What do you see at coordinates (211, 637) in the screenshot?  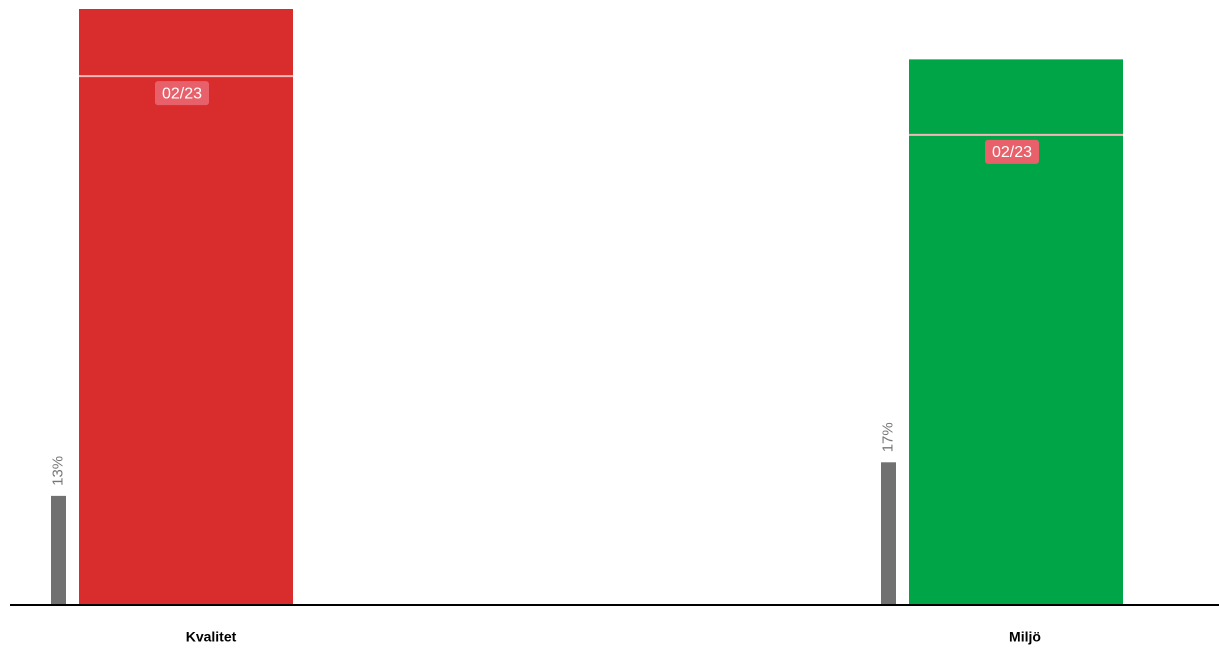 I see `x-tick-label: Kvalitet` at bounding box center [211, 637].